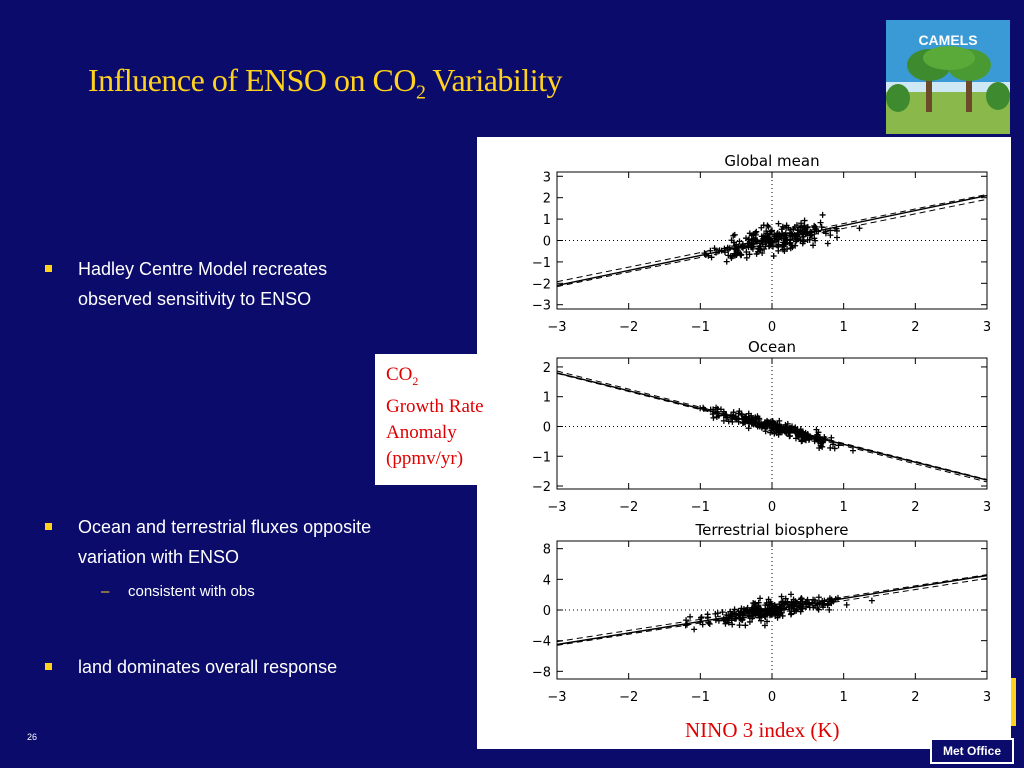 This screenshot has width=1024, height=768. Describe the element at coordinates (448, 419) in the screenshot. I see `co2-axis-label: CO2 Growth Rate Anomaly (ppmv/yr)` at that location.